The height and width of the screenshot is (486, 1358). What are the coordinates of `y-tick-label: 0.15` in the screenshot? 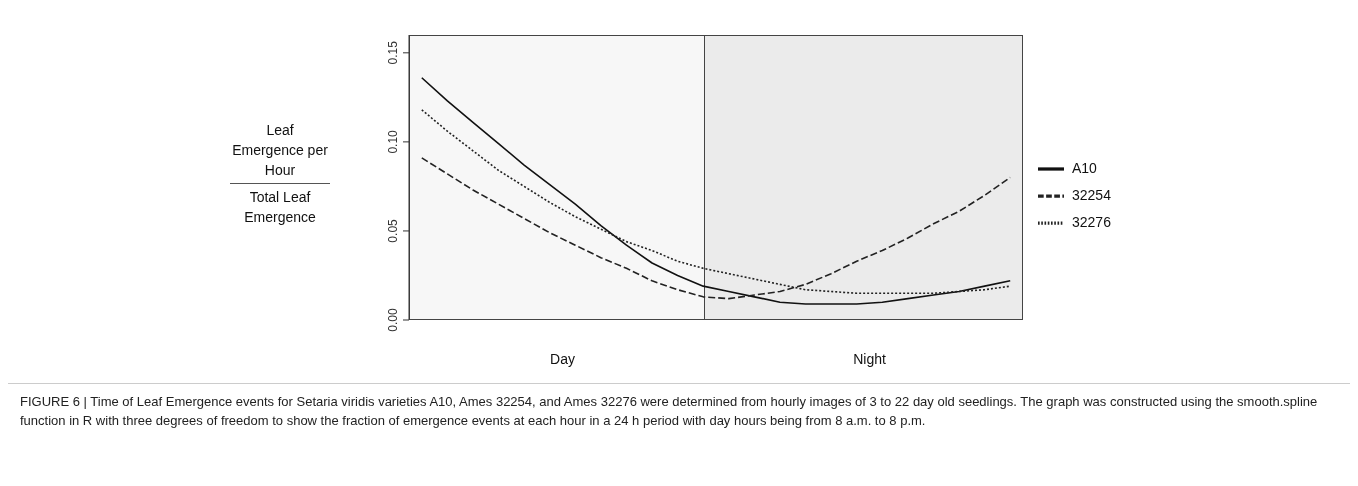 It's located at (393, 52).